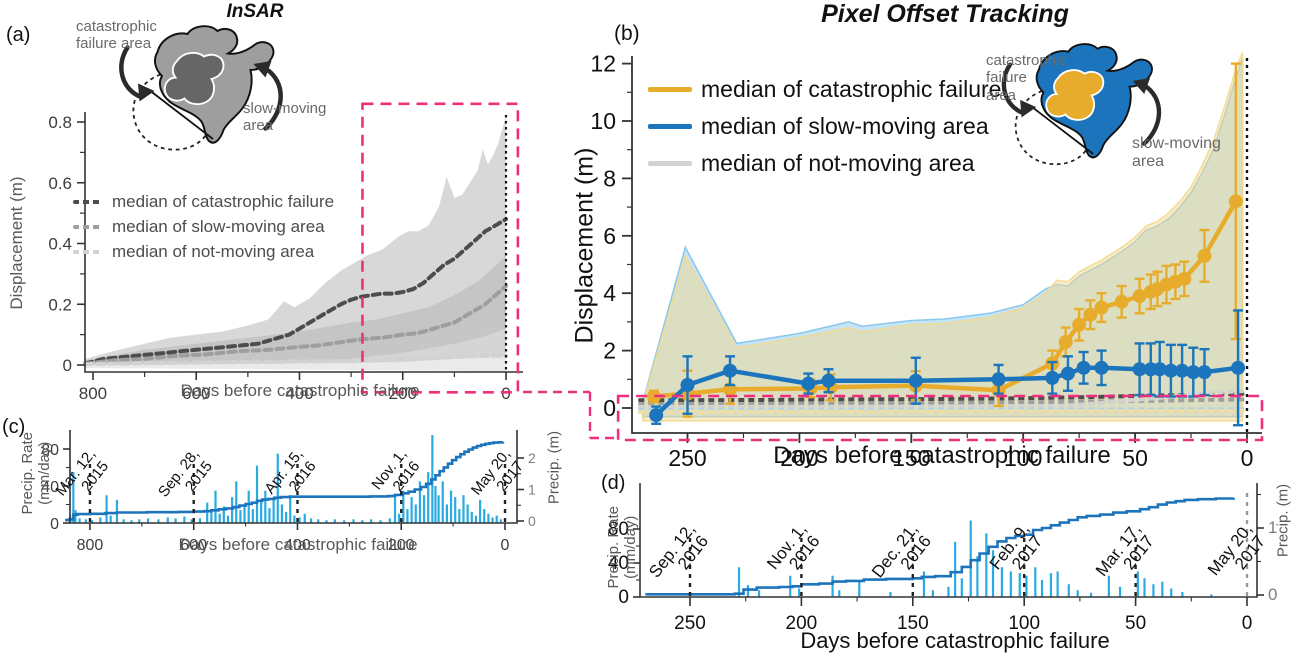  Describe the element at coordinates (116, 35) in the screenshot. I see `inset-a-label-catastrophic: catastrophic failure area` at that location.